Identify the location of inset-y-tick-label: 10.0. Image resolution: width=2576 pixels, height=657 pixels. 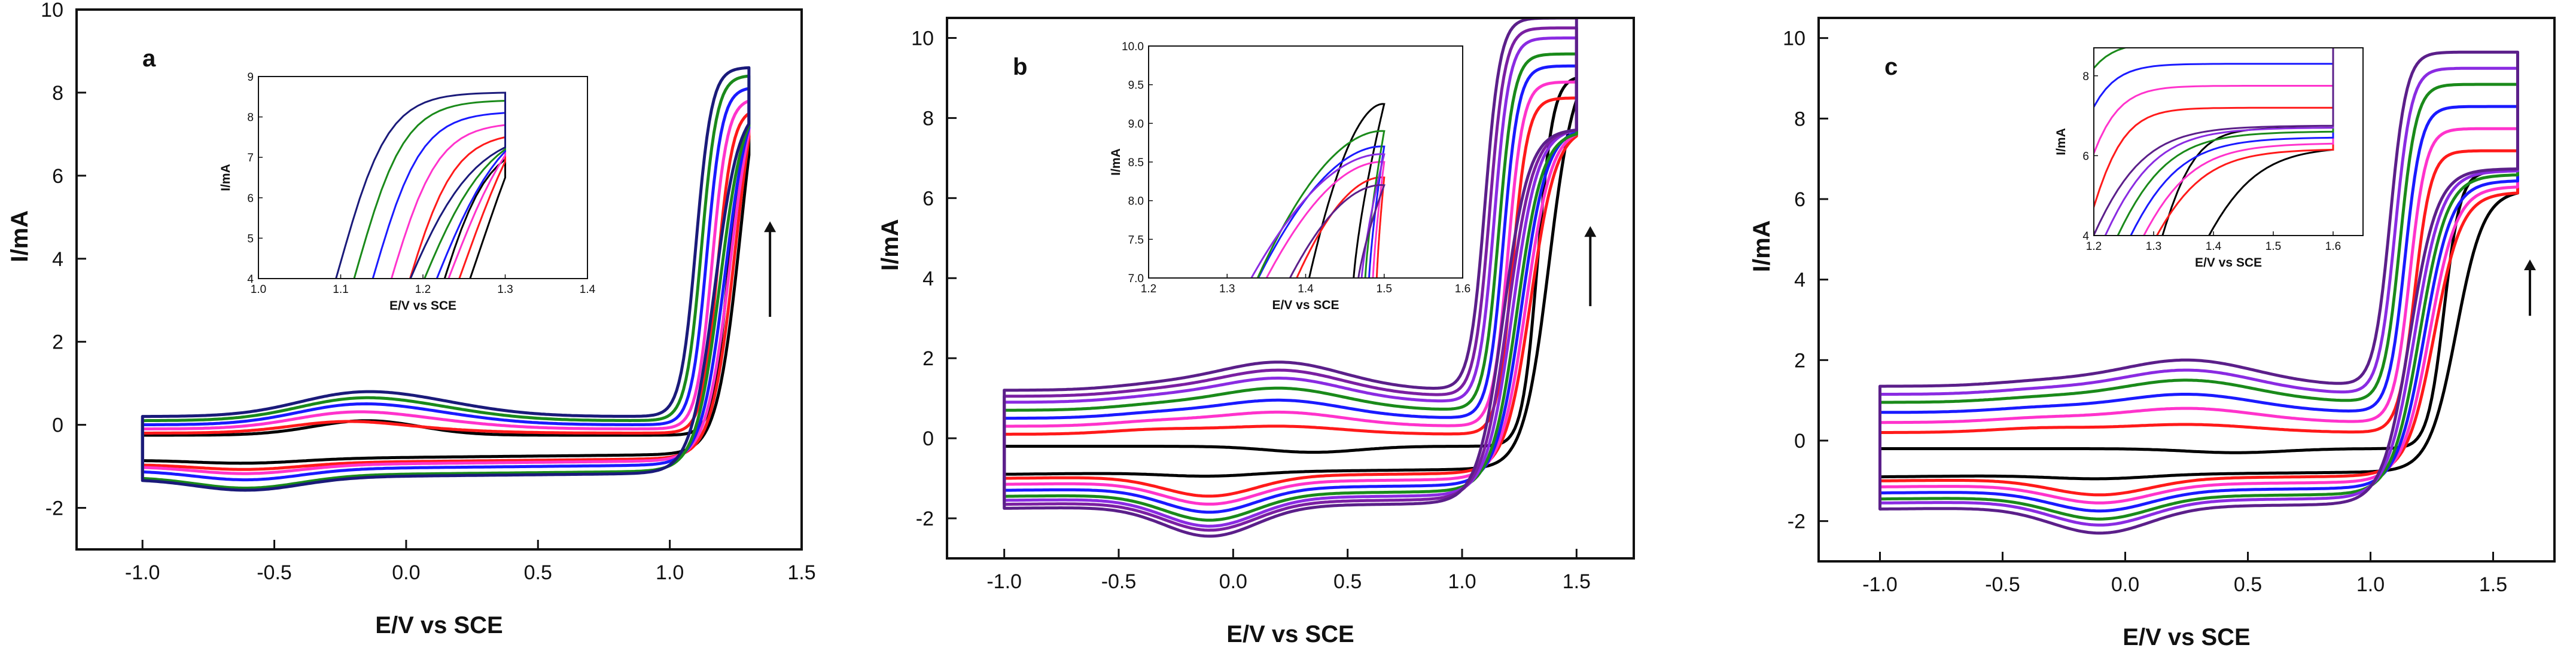
(1133, 47).